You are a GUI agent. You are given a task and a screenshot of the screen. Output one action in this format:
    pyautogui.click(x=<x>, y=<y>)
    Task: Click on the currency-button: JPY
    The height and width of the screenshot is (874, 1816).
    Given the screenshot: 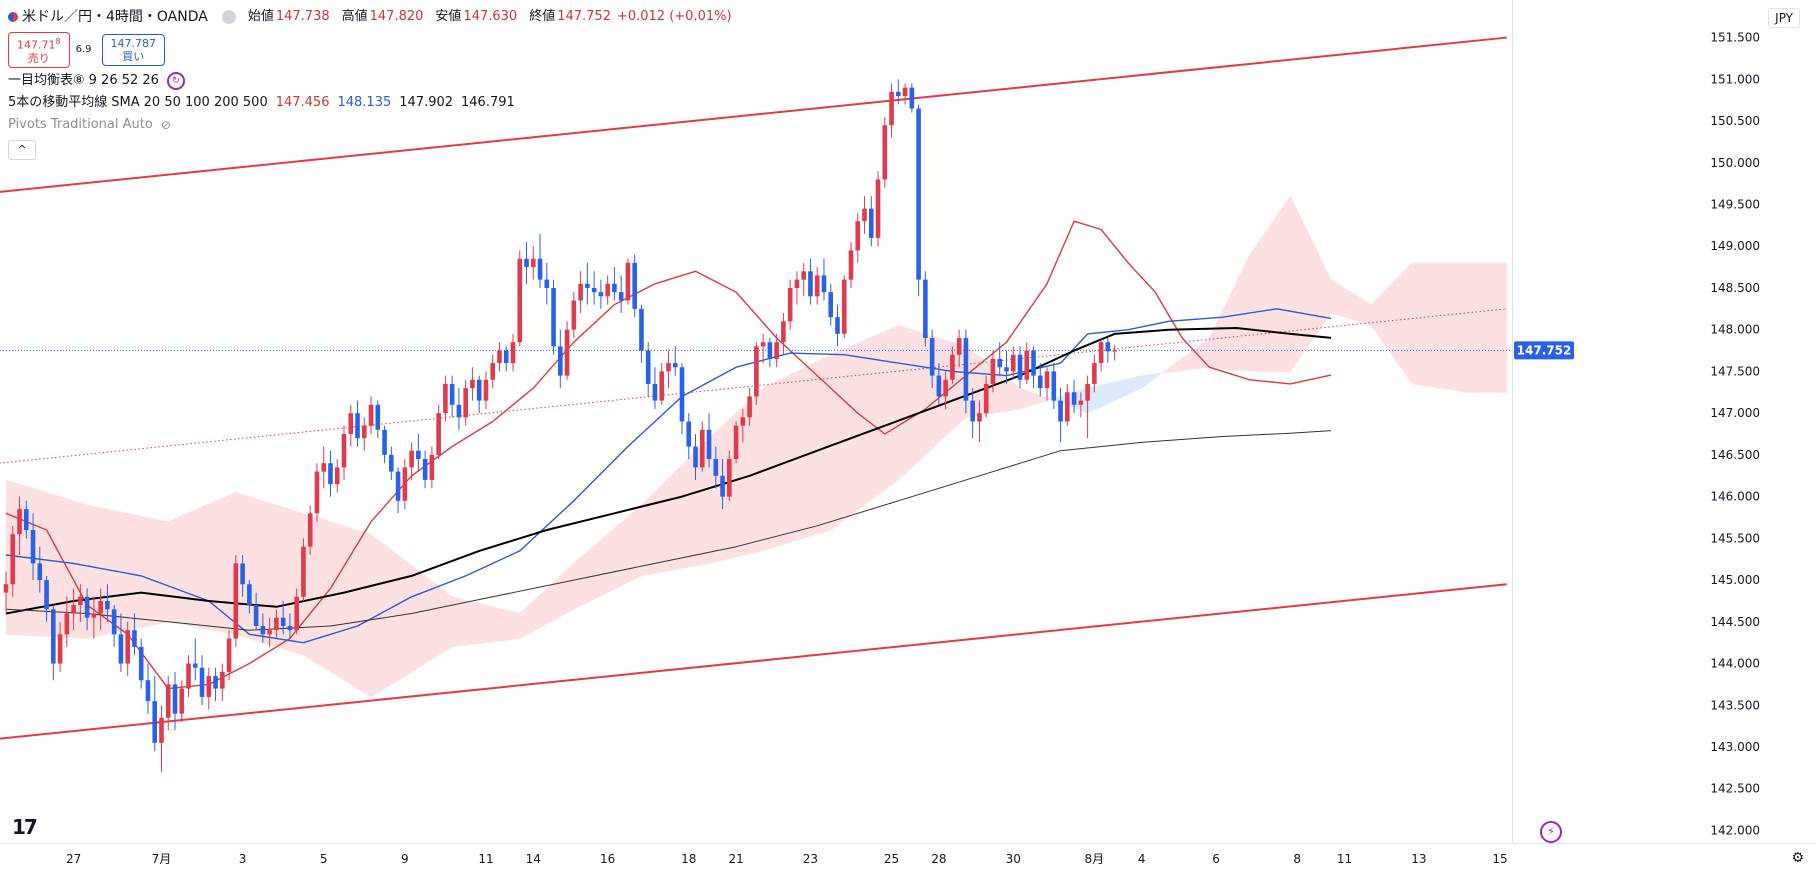 What is the action you would take?
    pyautogui.click(x=1784, y=18)
    